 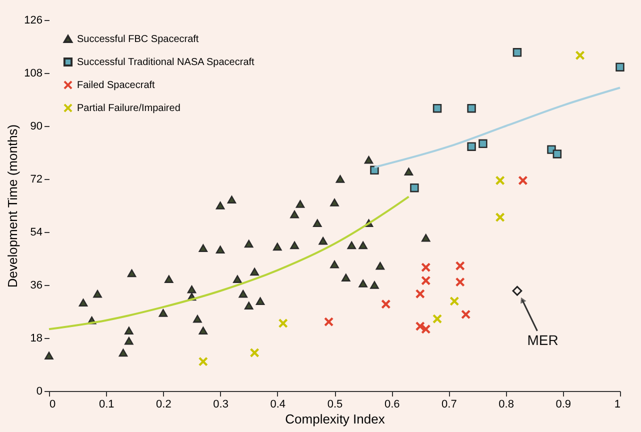 I want to click on y-tick-label: 54, so click(x=36, y=232).